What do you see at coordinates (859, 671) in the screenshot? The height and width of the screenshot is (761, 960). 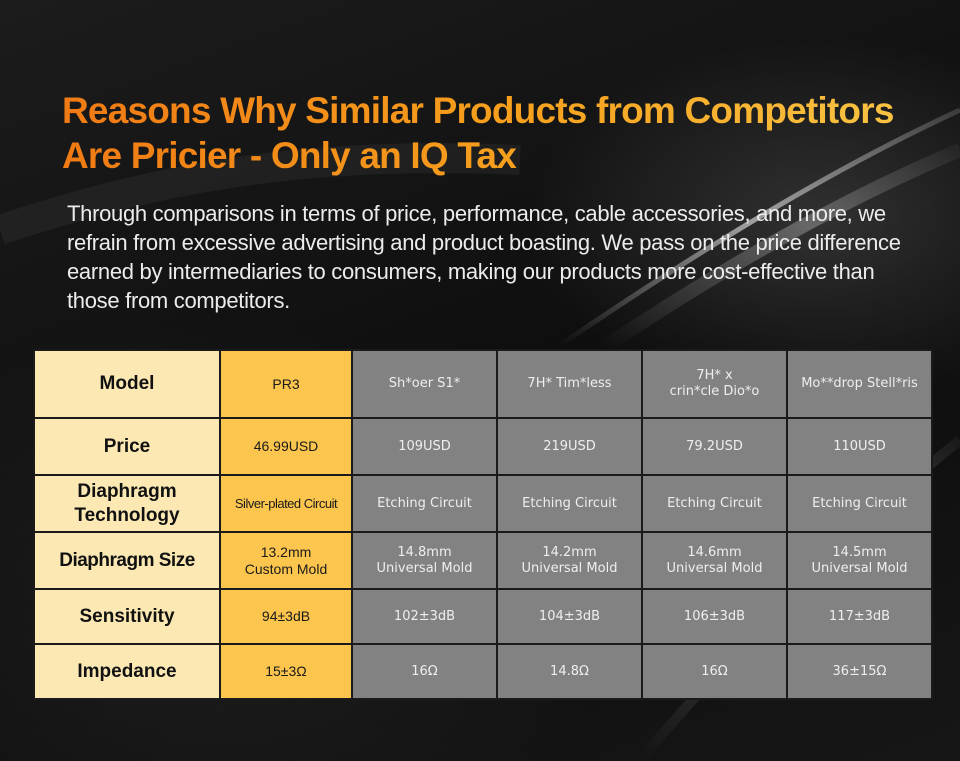 I see `competitor-impedance: 36±15Ω` at bounding box center [859, 671].